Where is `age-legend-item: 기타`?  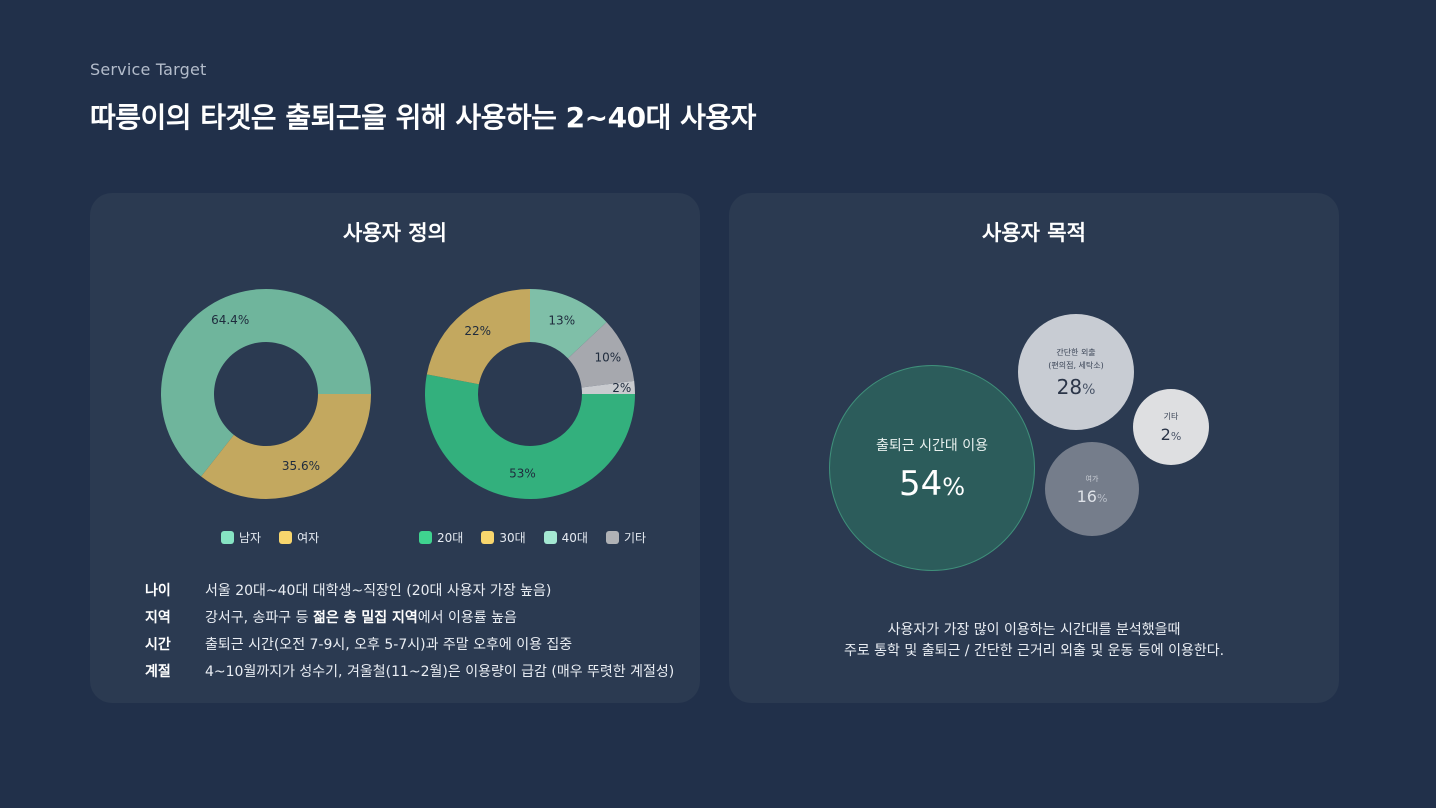 age-legend-item: 기타 is located at coordinates (626, 537).